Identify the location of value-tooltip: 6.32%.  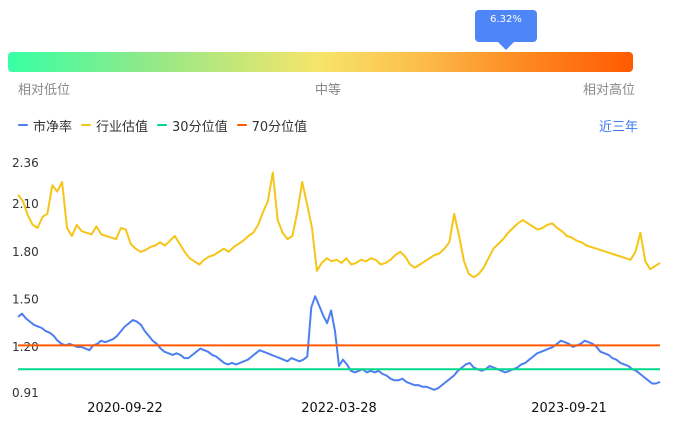
(506, 30).